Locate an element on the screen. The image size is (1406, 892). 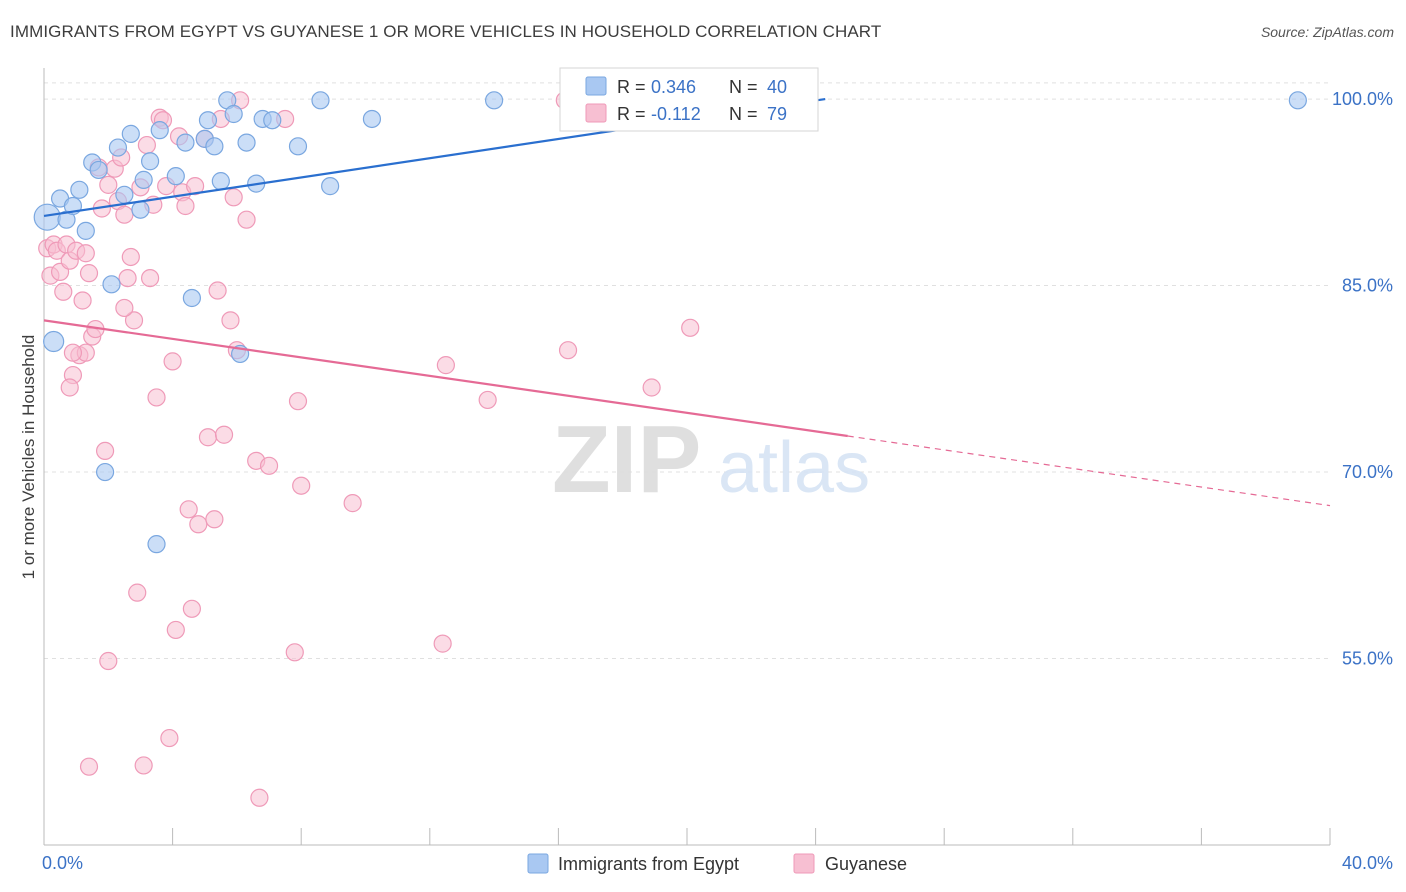
x-tick-label: 0.0% is located at coordinates (62, 863).